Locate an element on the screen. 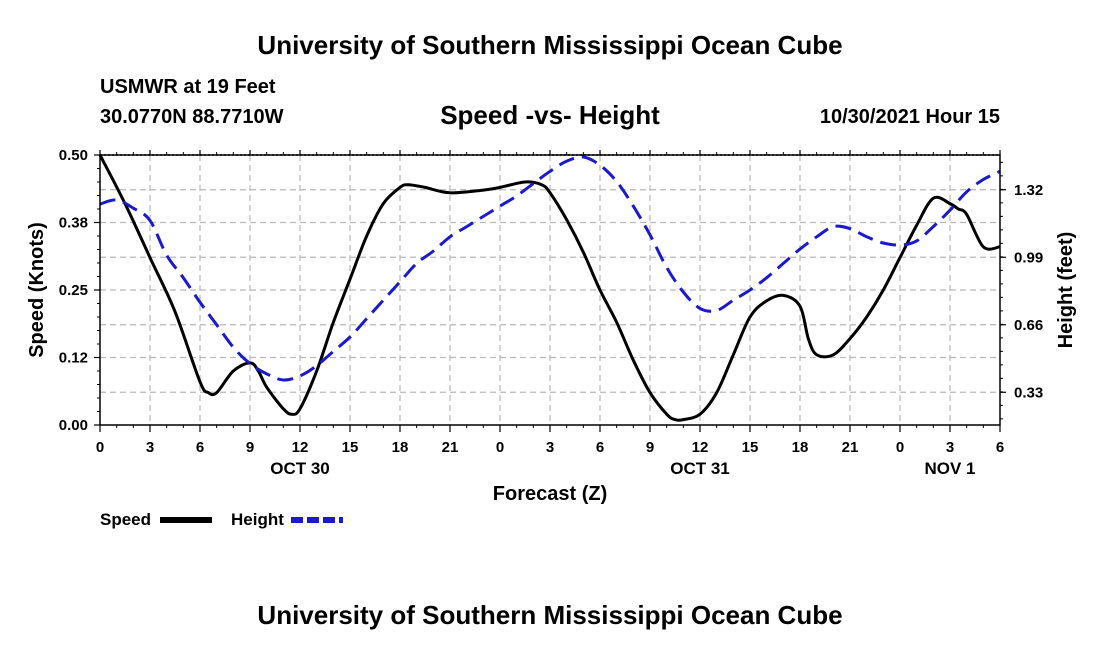 The height and width of the screenshot is (650, 1100). legend-speed-label: Speed is located at coordinates (125, 519).